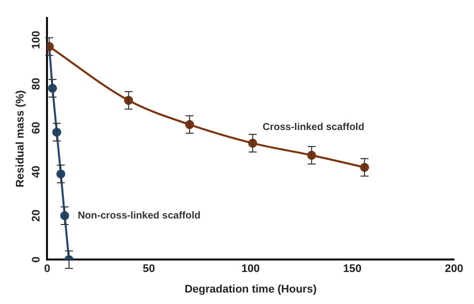 The width and height of the screenshot is (474, 304). I want to click on y-axis-title: Residual mass (%), so click(20, 139).